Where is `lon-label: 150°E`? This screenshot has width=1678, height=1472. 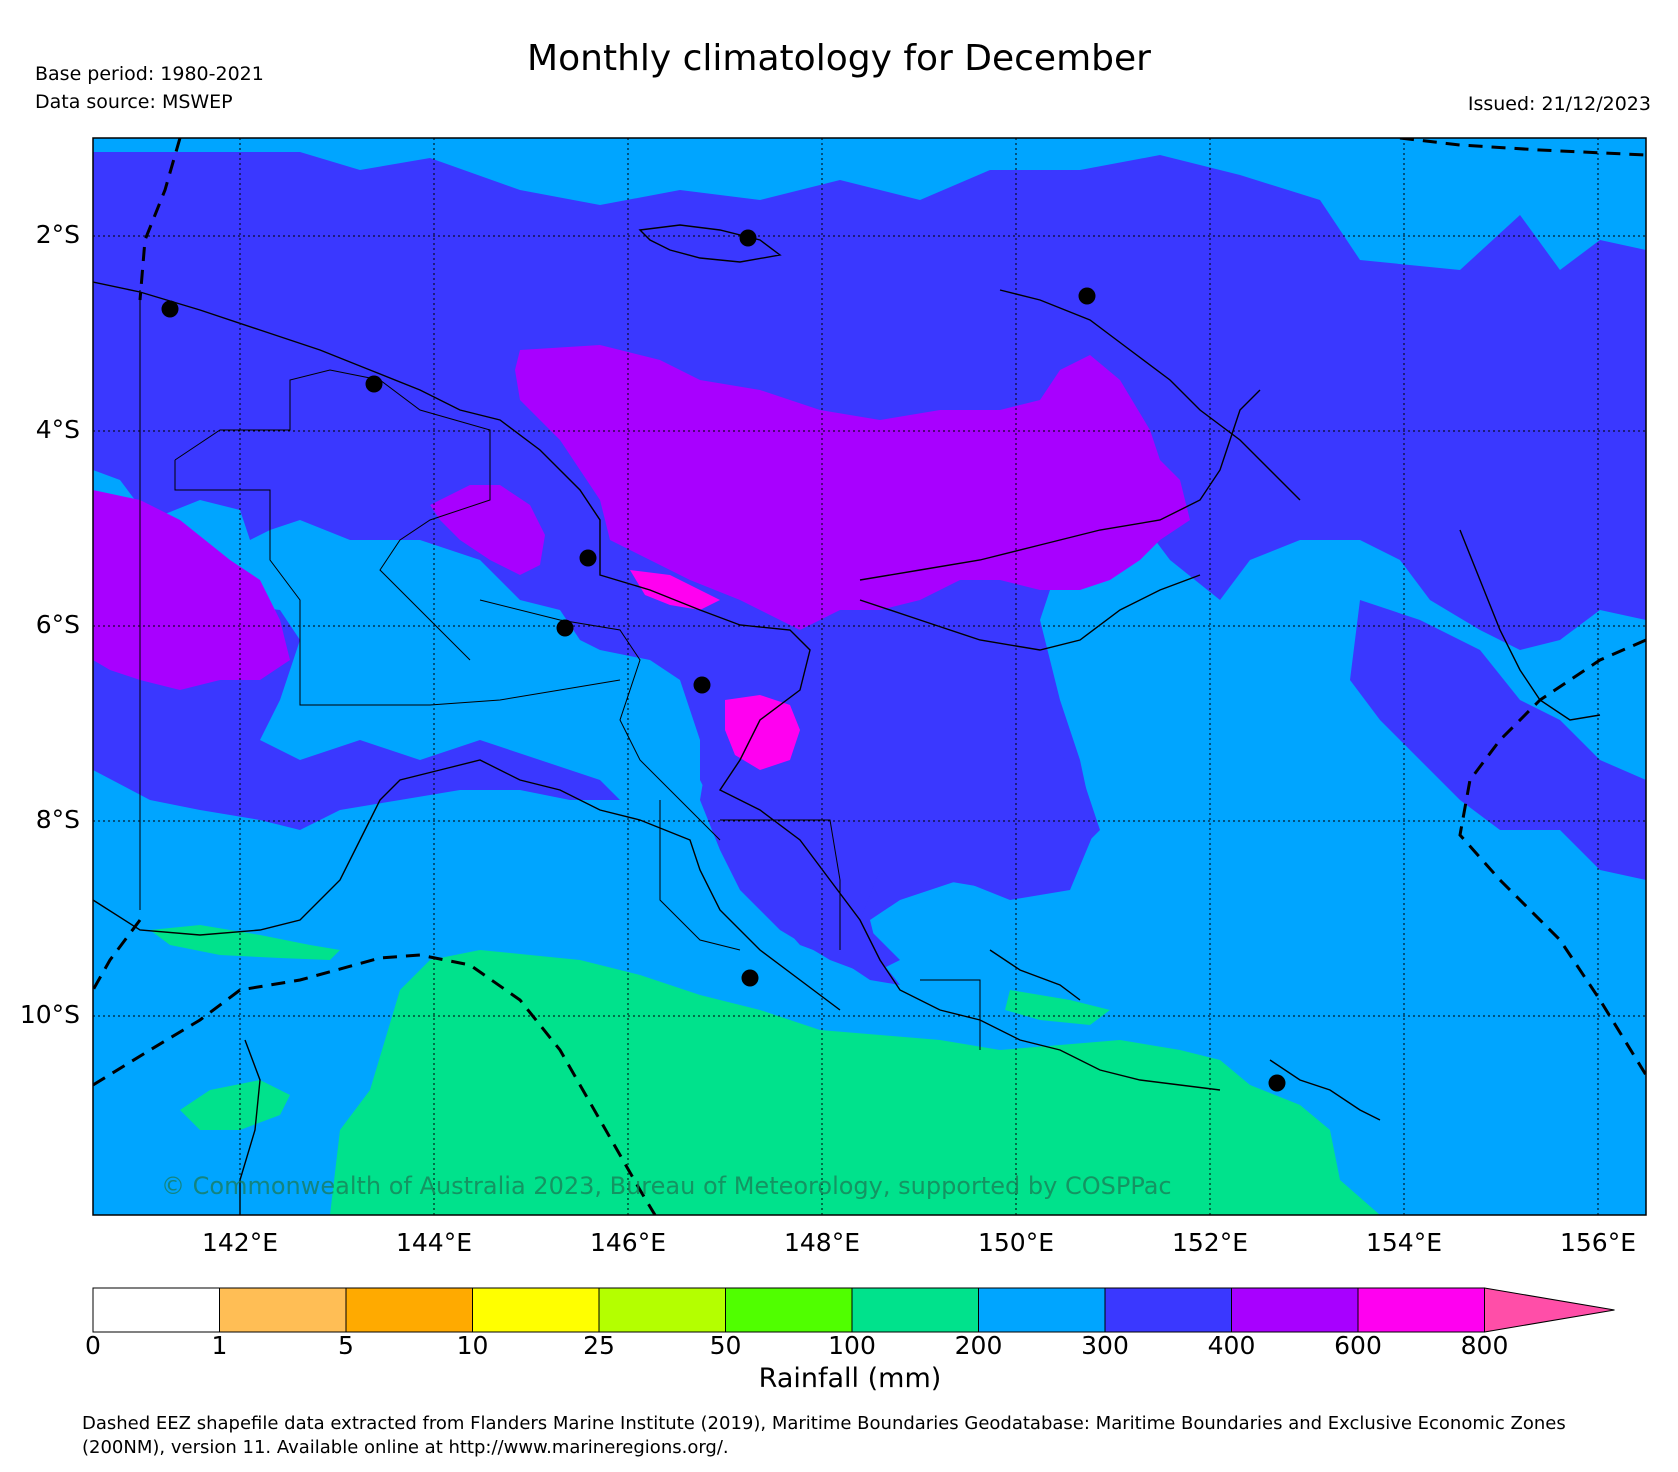 lon-label: 150°E is located at coordinates (1015, 1242).